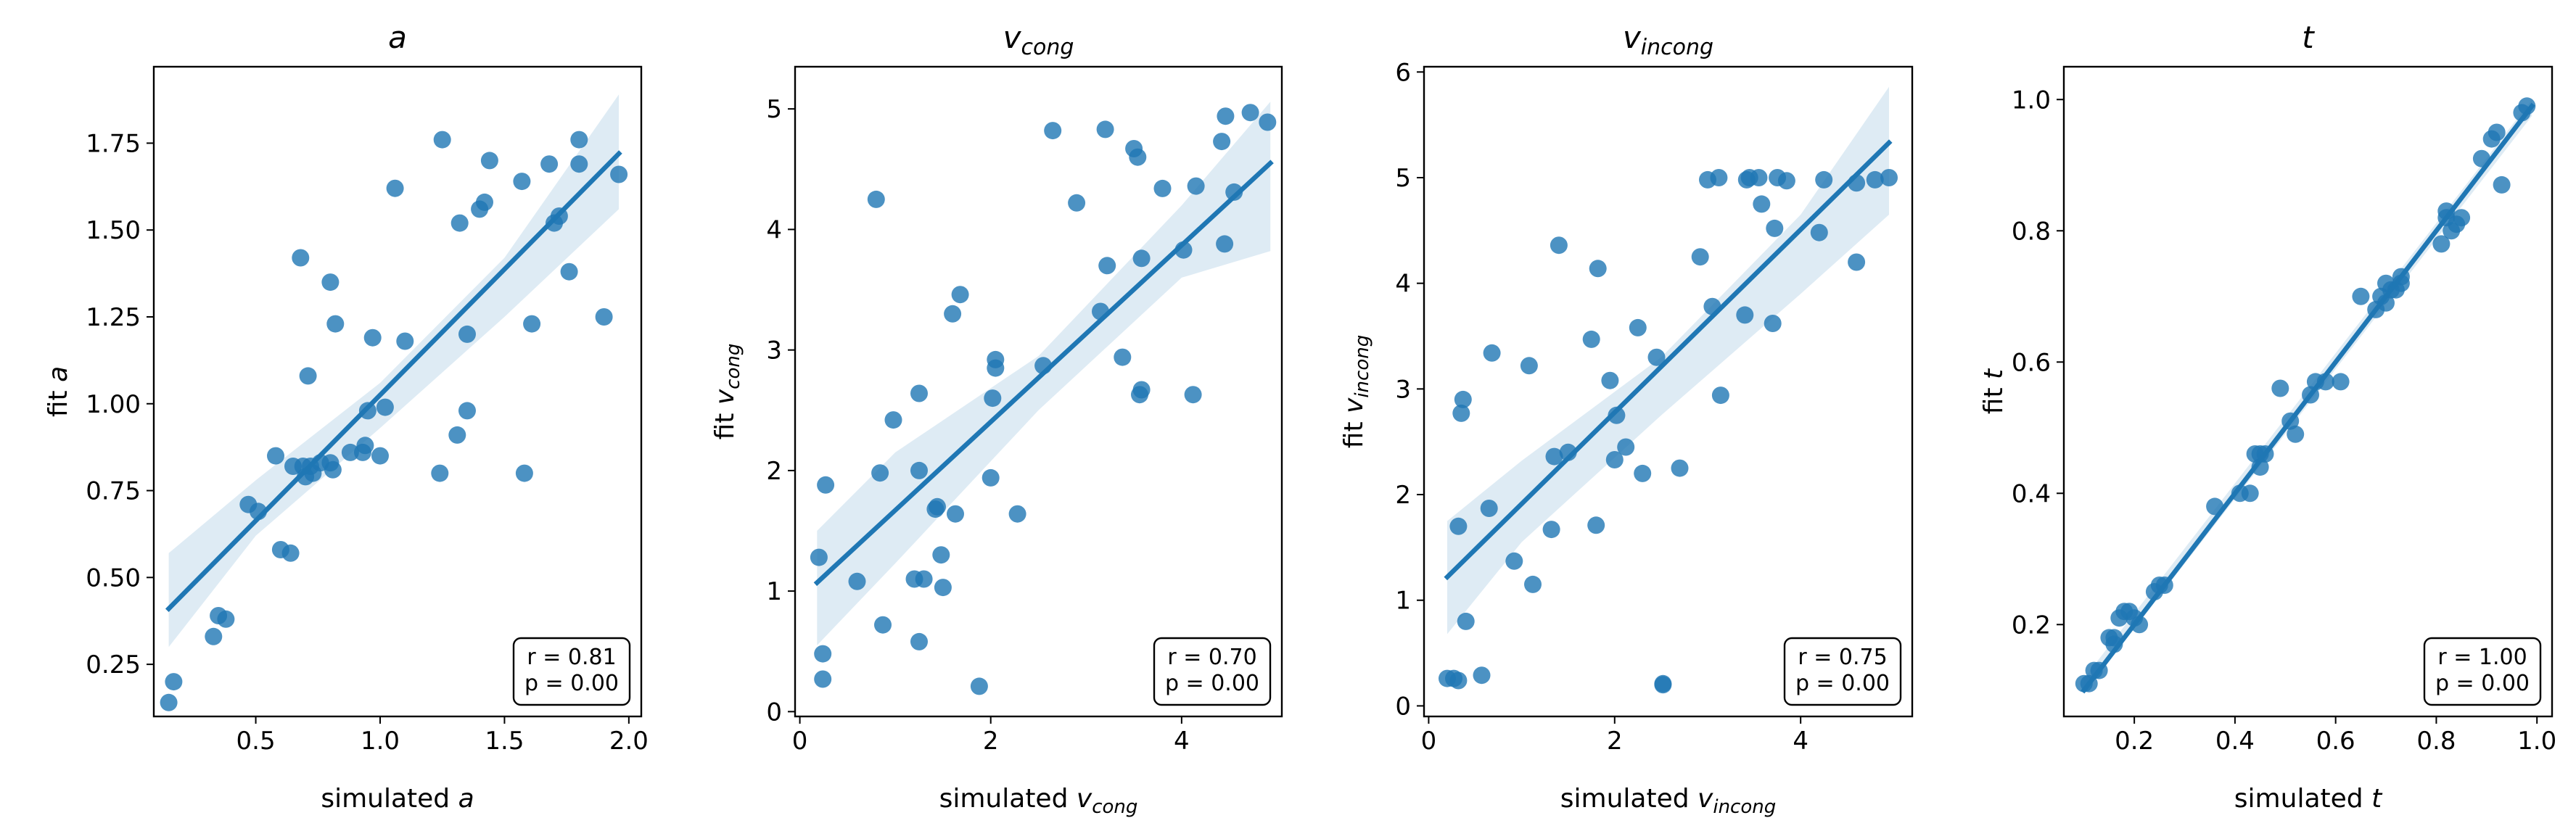  Describe the element at coordinates (991, 741) in the screenshot. I see `x-tick-label: 2` at that location.